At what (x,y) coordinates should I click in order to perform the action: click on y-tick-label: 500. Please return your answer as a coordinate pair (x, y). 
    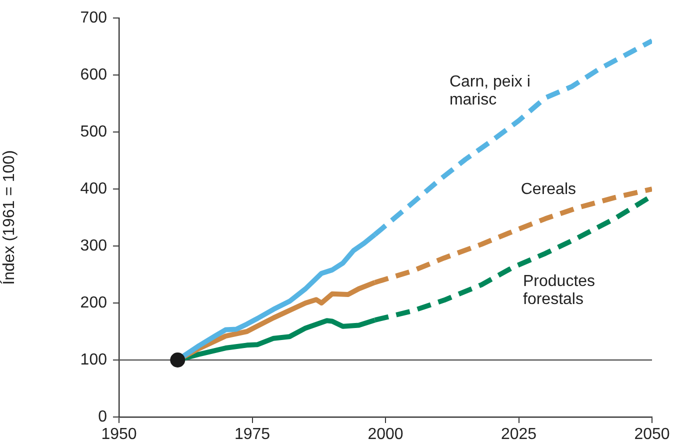
    Looking at the image, I should click on (94, 131).